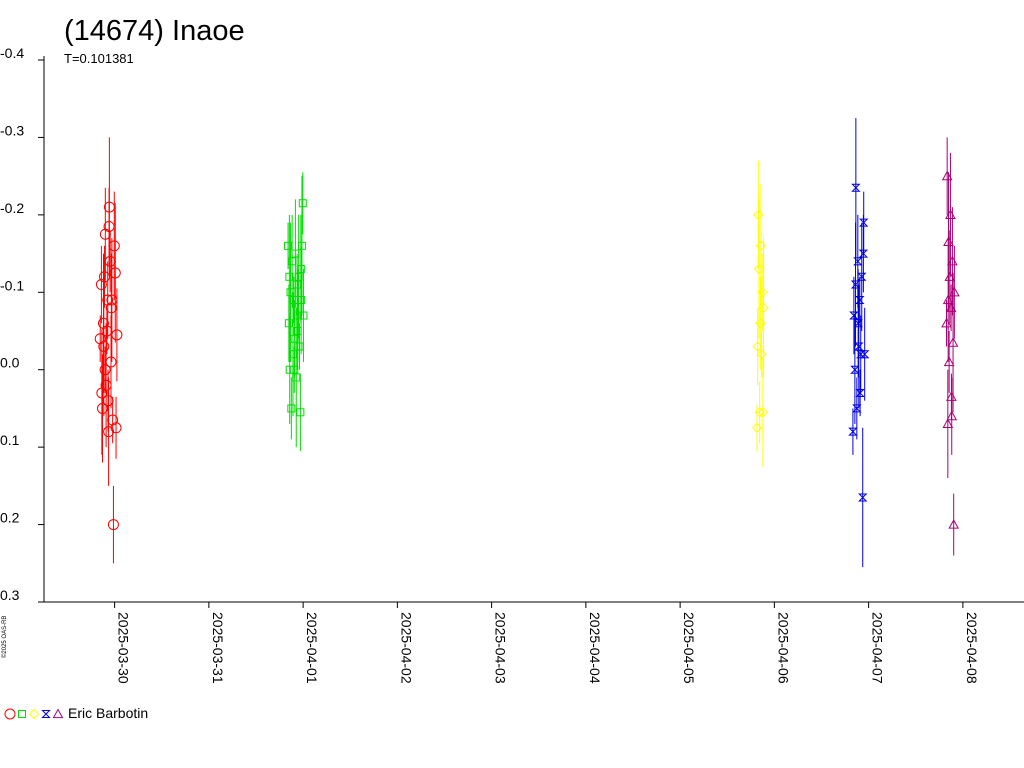 This screenshot has width=1024, height=768. What do you see at coordinates (312, 648) in the screenshot?
I see `x-tick-label: 2025-04-01` at bounding box center [312, 648].